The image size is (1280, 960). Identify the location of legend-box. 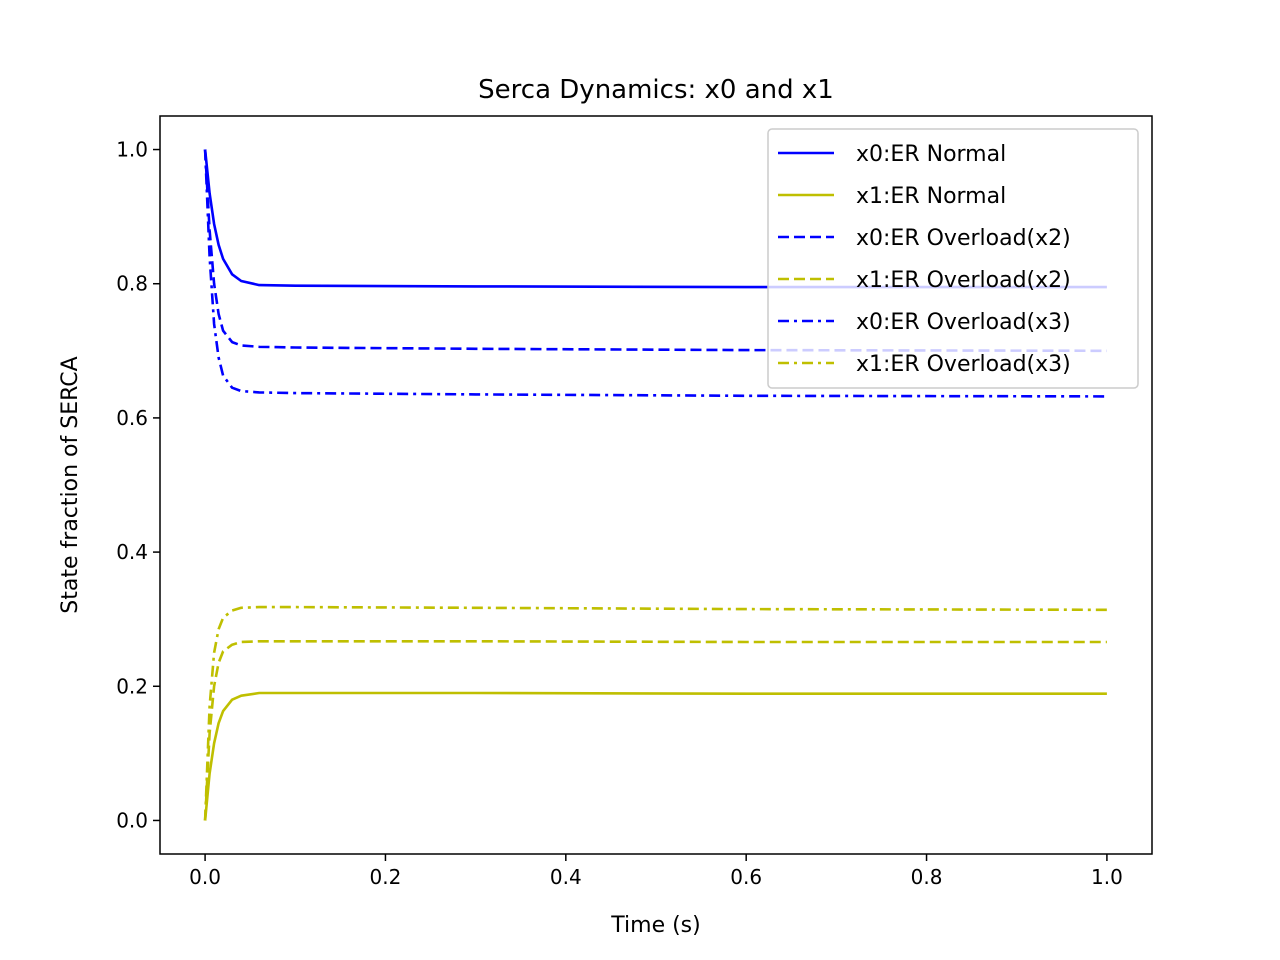
(953, 258).